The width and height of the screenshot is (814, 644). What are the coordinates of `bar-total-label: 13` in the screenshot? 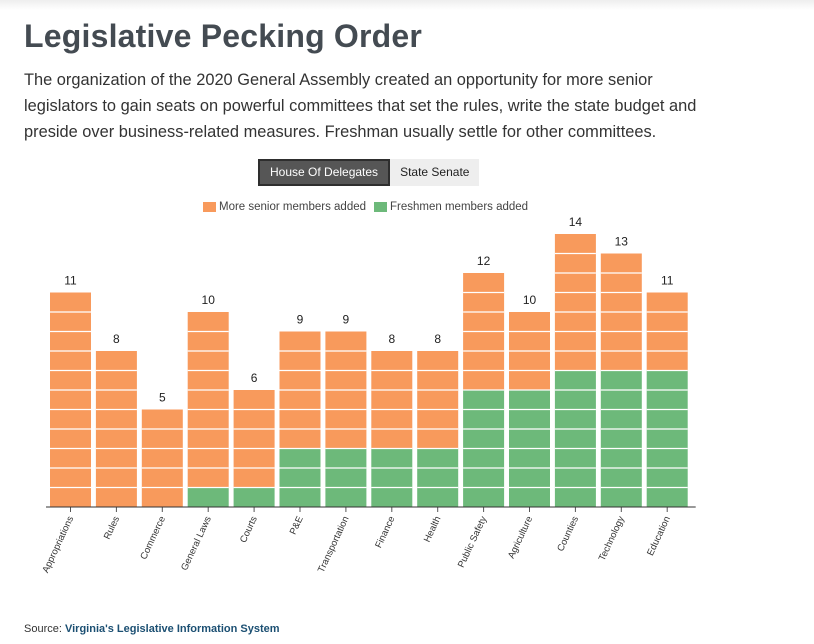 It's located at (622, 242).